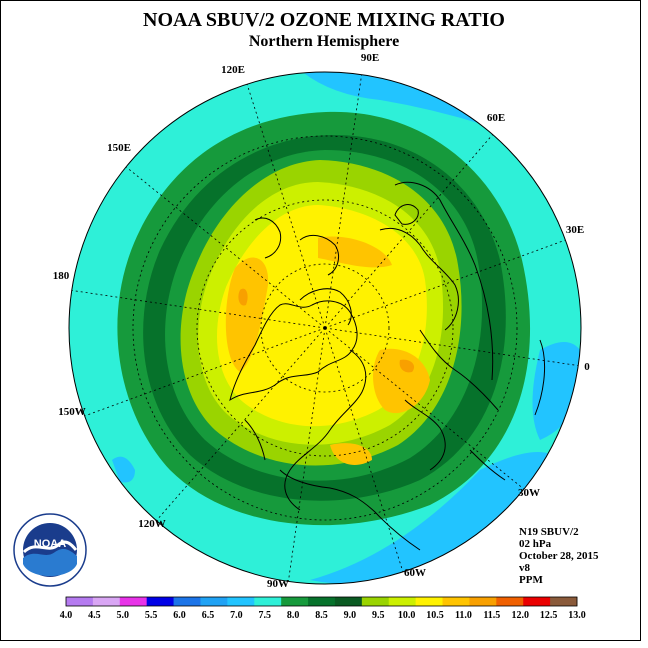 This screenshot has width=648, height=648. I want to click on contour-11-0-patch-south, so click(351, 454).